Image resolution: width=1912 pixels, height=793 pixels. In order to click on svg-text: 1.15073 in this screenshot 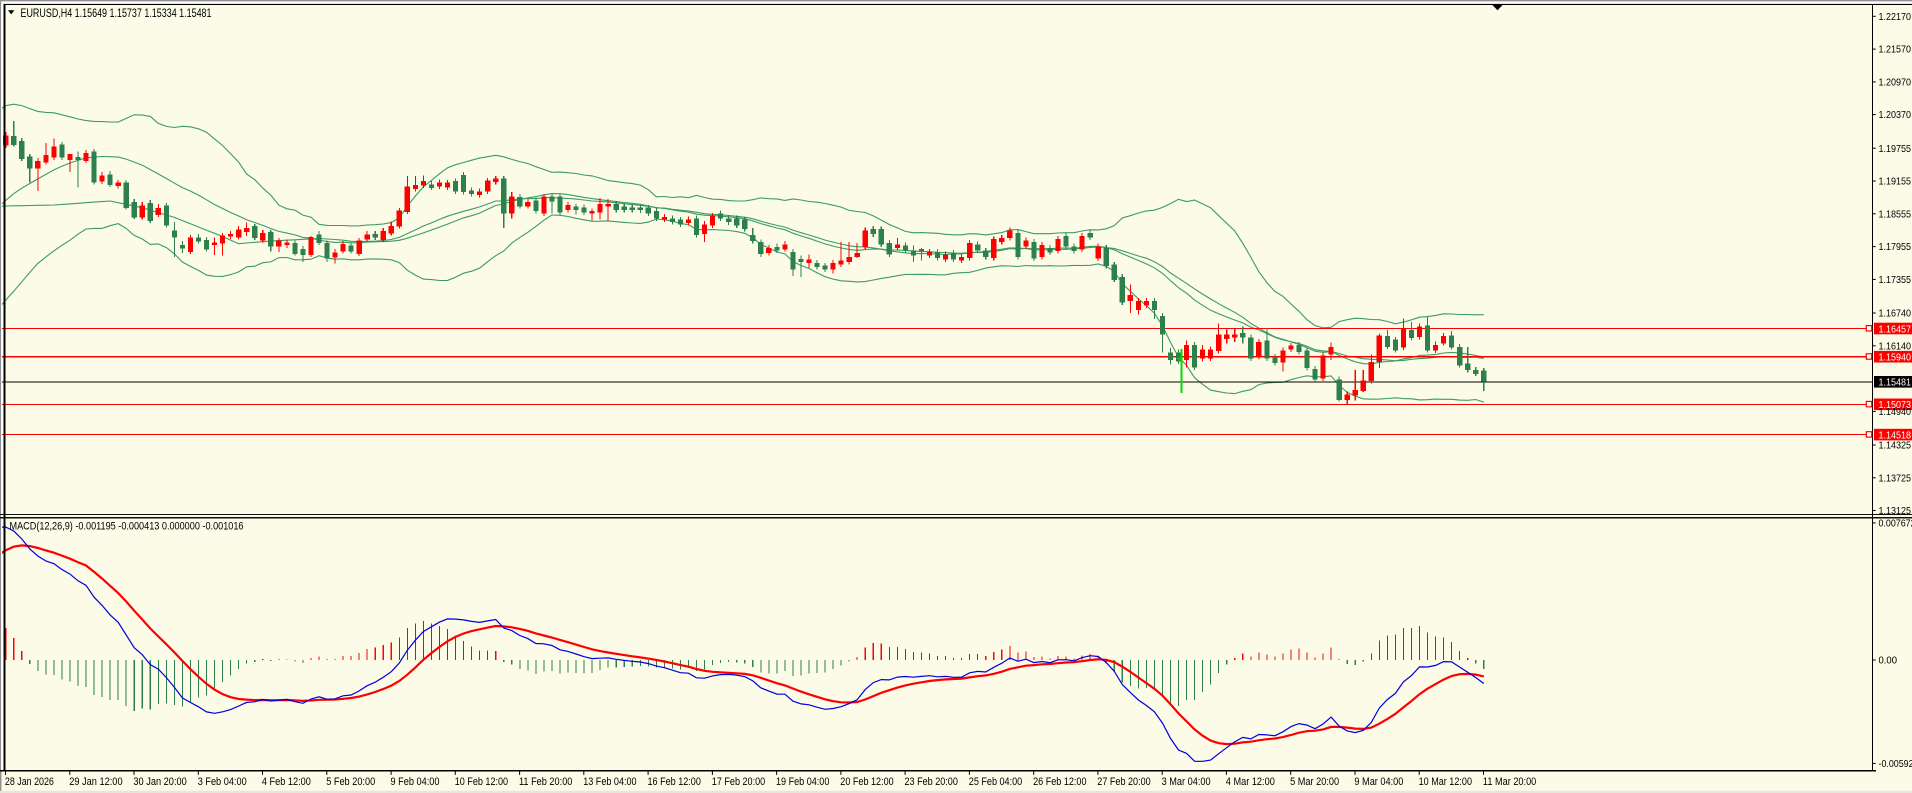, I will do `click(1895, 405)`.